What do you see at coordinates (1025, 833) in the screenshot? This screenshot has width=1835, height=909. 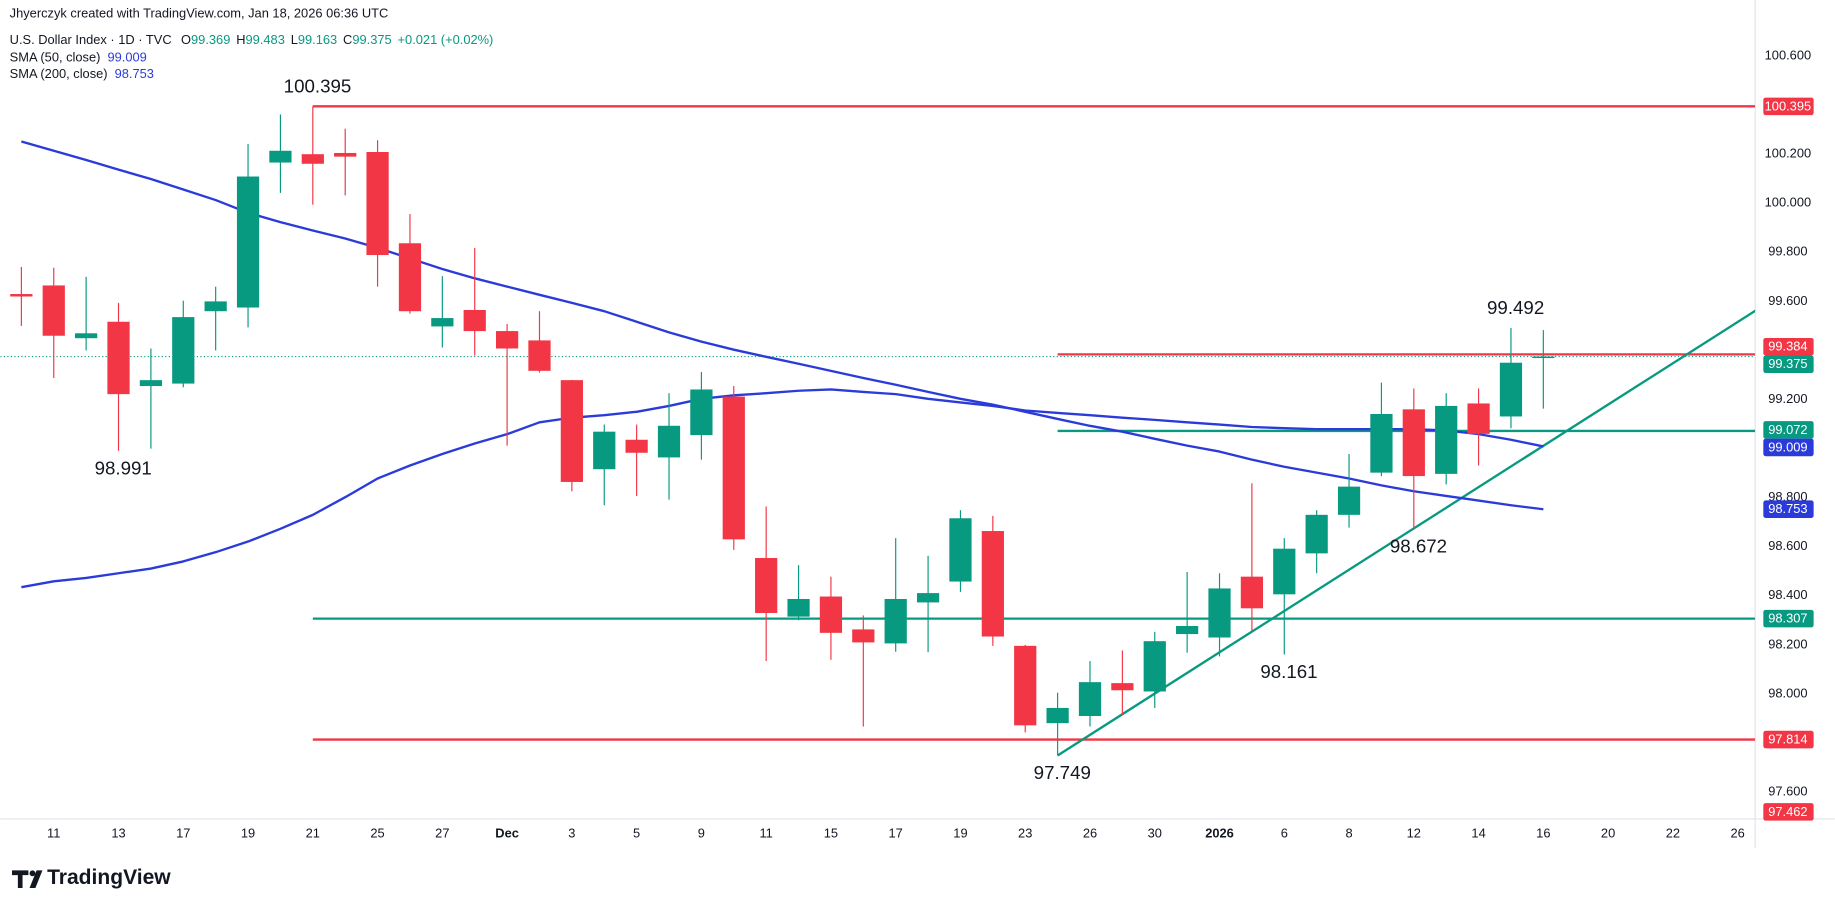 I see `x-tick-label: 23` at bounding box center [1025, 833].